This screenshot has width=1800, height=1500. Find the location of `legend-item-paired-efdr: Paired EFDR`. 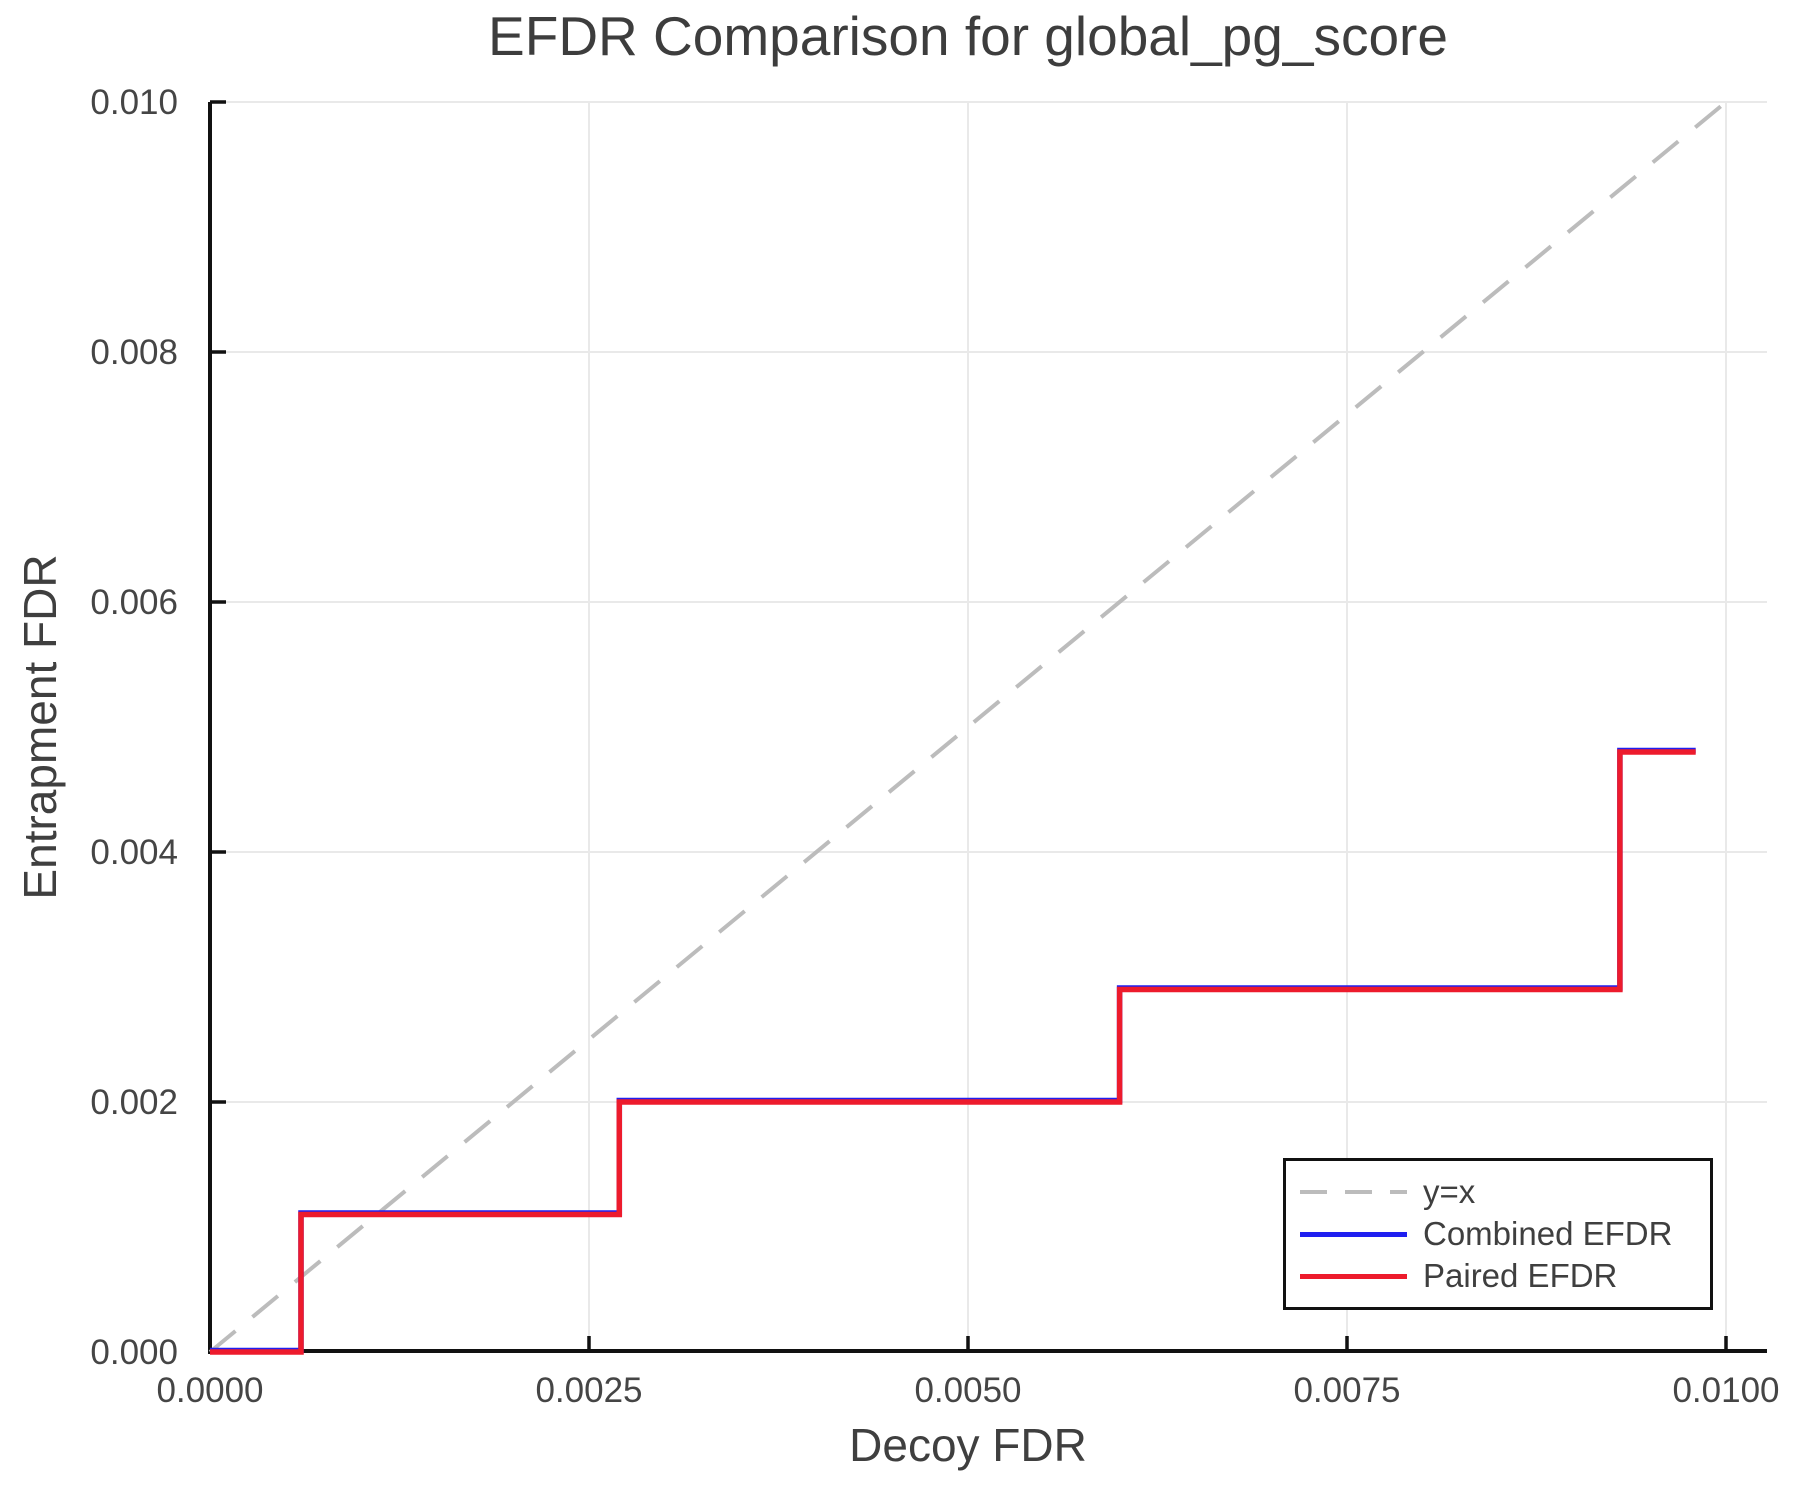

legend-item-paired-efdr: Paired EFDR is located at coordinates (1505, 1276).